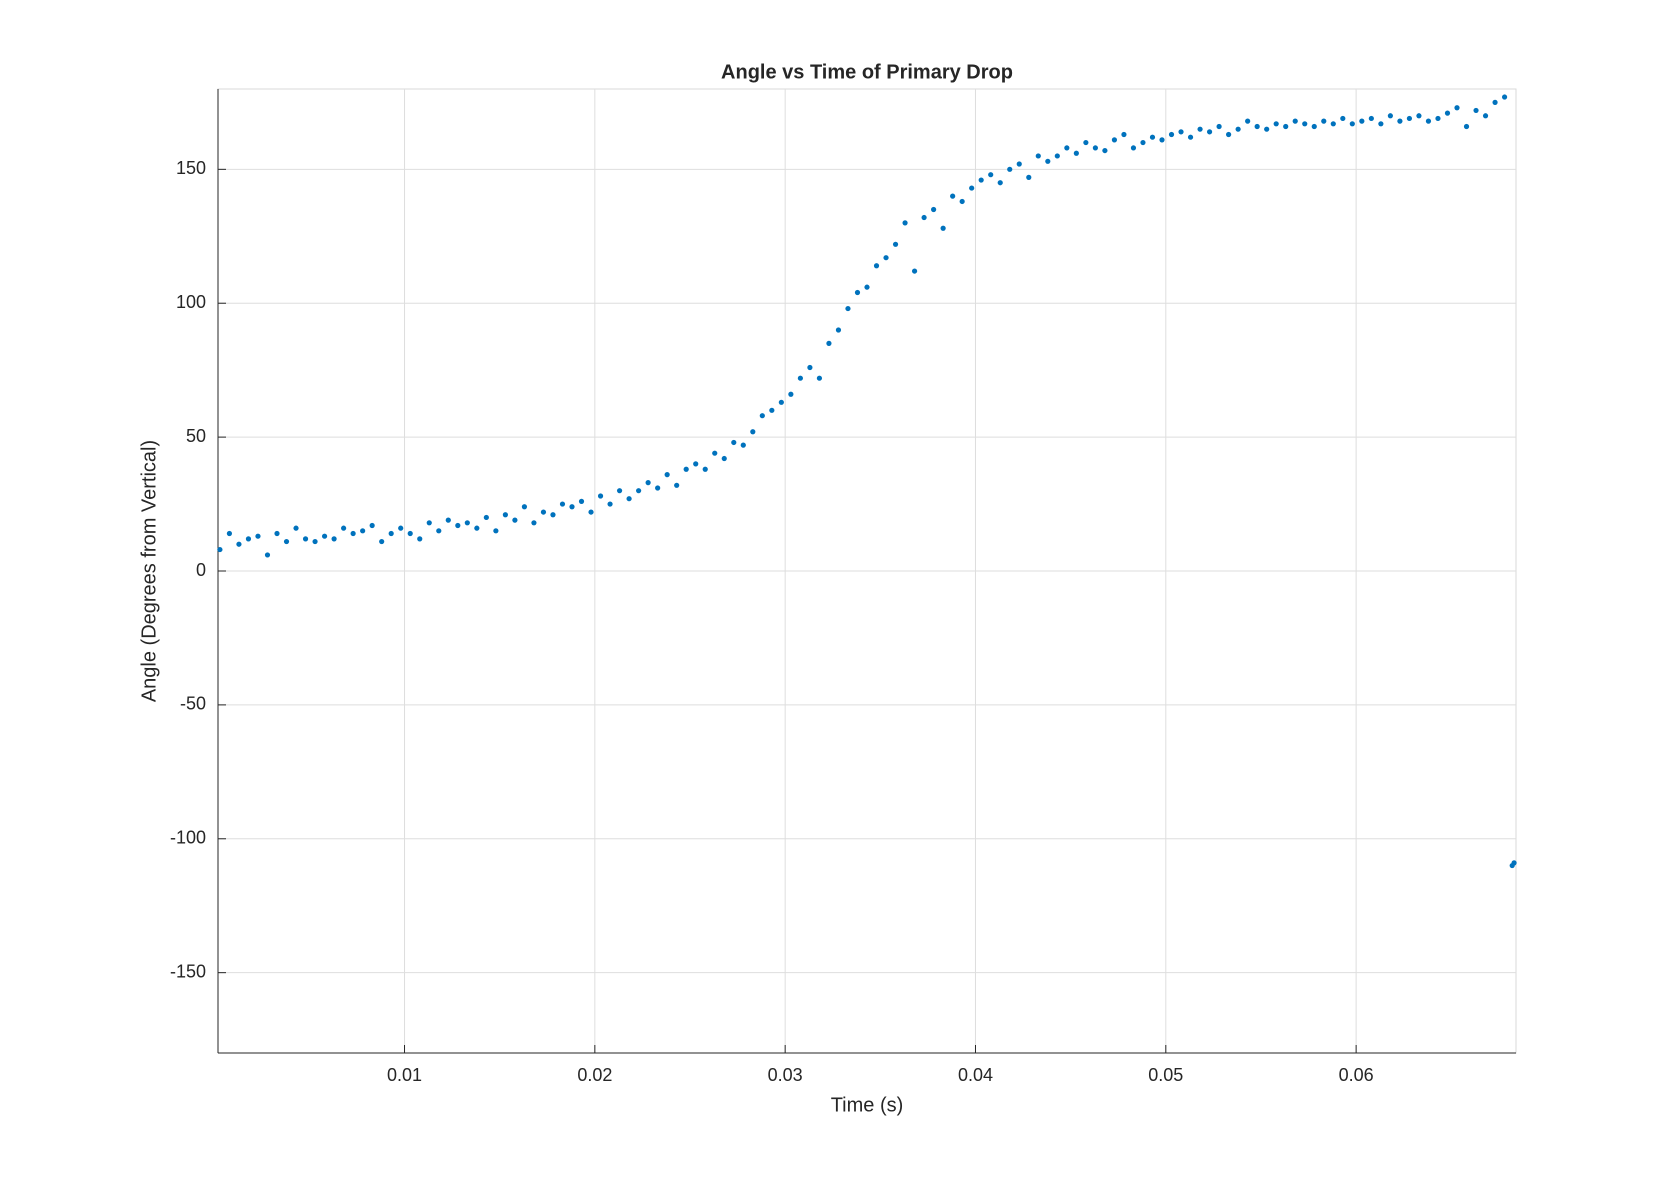  Describe the element at coordinates (191, 302) in the screenshot. I see `y-tick-label: 100` at that location.